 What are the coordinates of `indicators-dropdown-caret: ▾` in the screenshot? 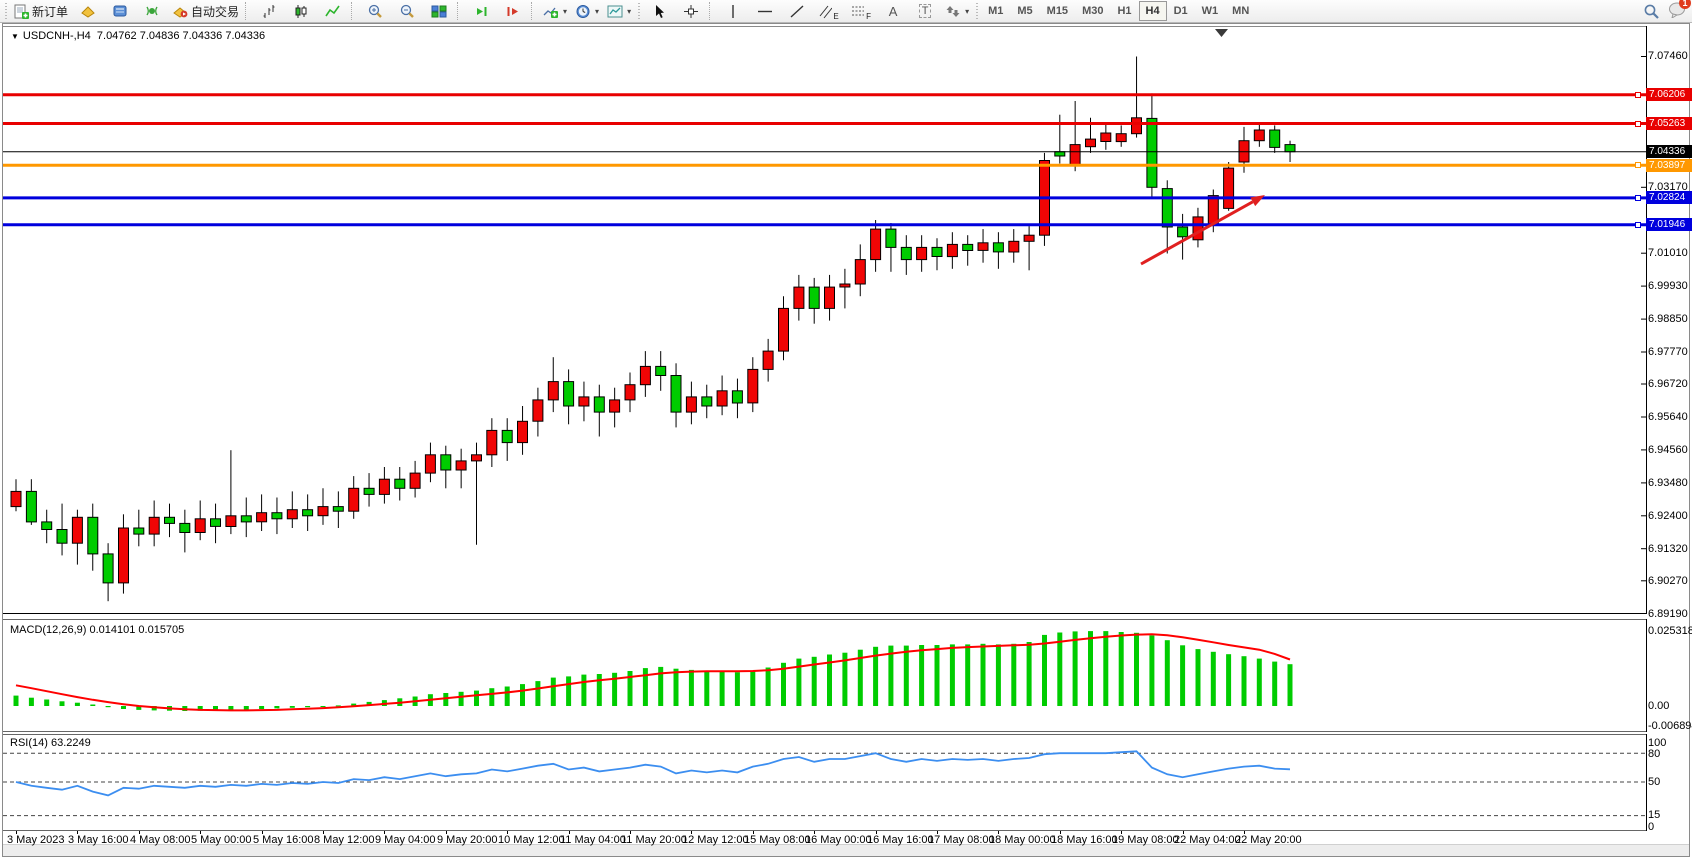 It's located at (565, 11).